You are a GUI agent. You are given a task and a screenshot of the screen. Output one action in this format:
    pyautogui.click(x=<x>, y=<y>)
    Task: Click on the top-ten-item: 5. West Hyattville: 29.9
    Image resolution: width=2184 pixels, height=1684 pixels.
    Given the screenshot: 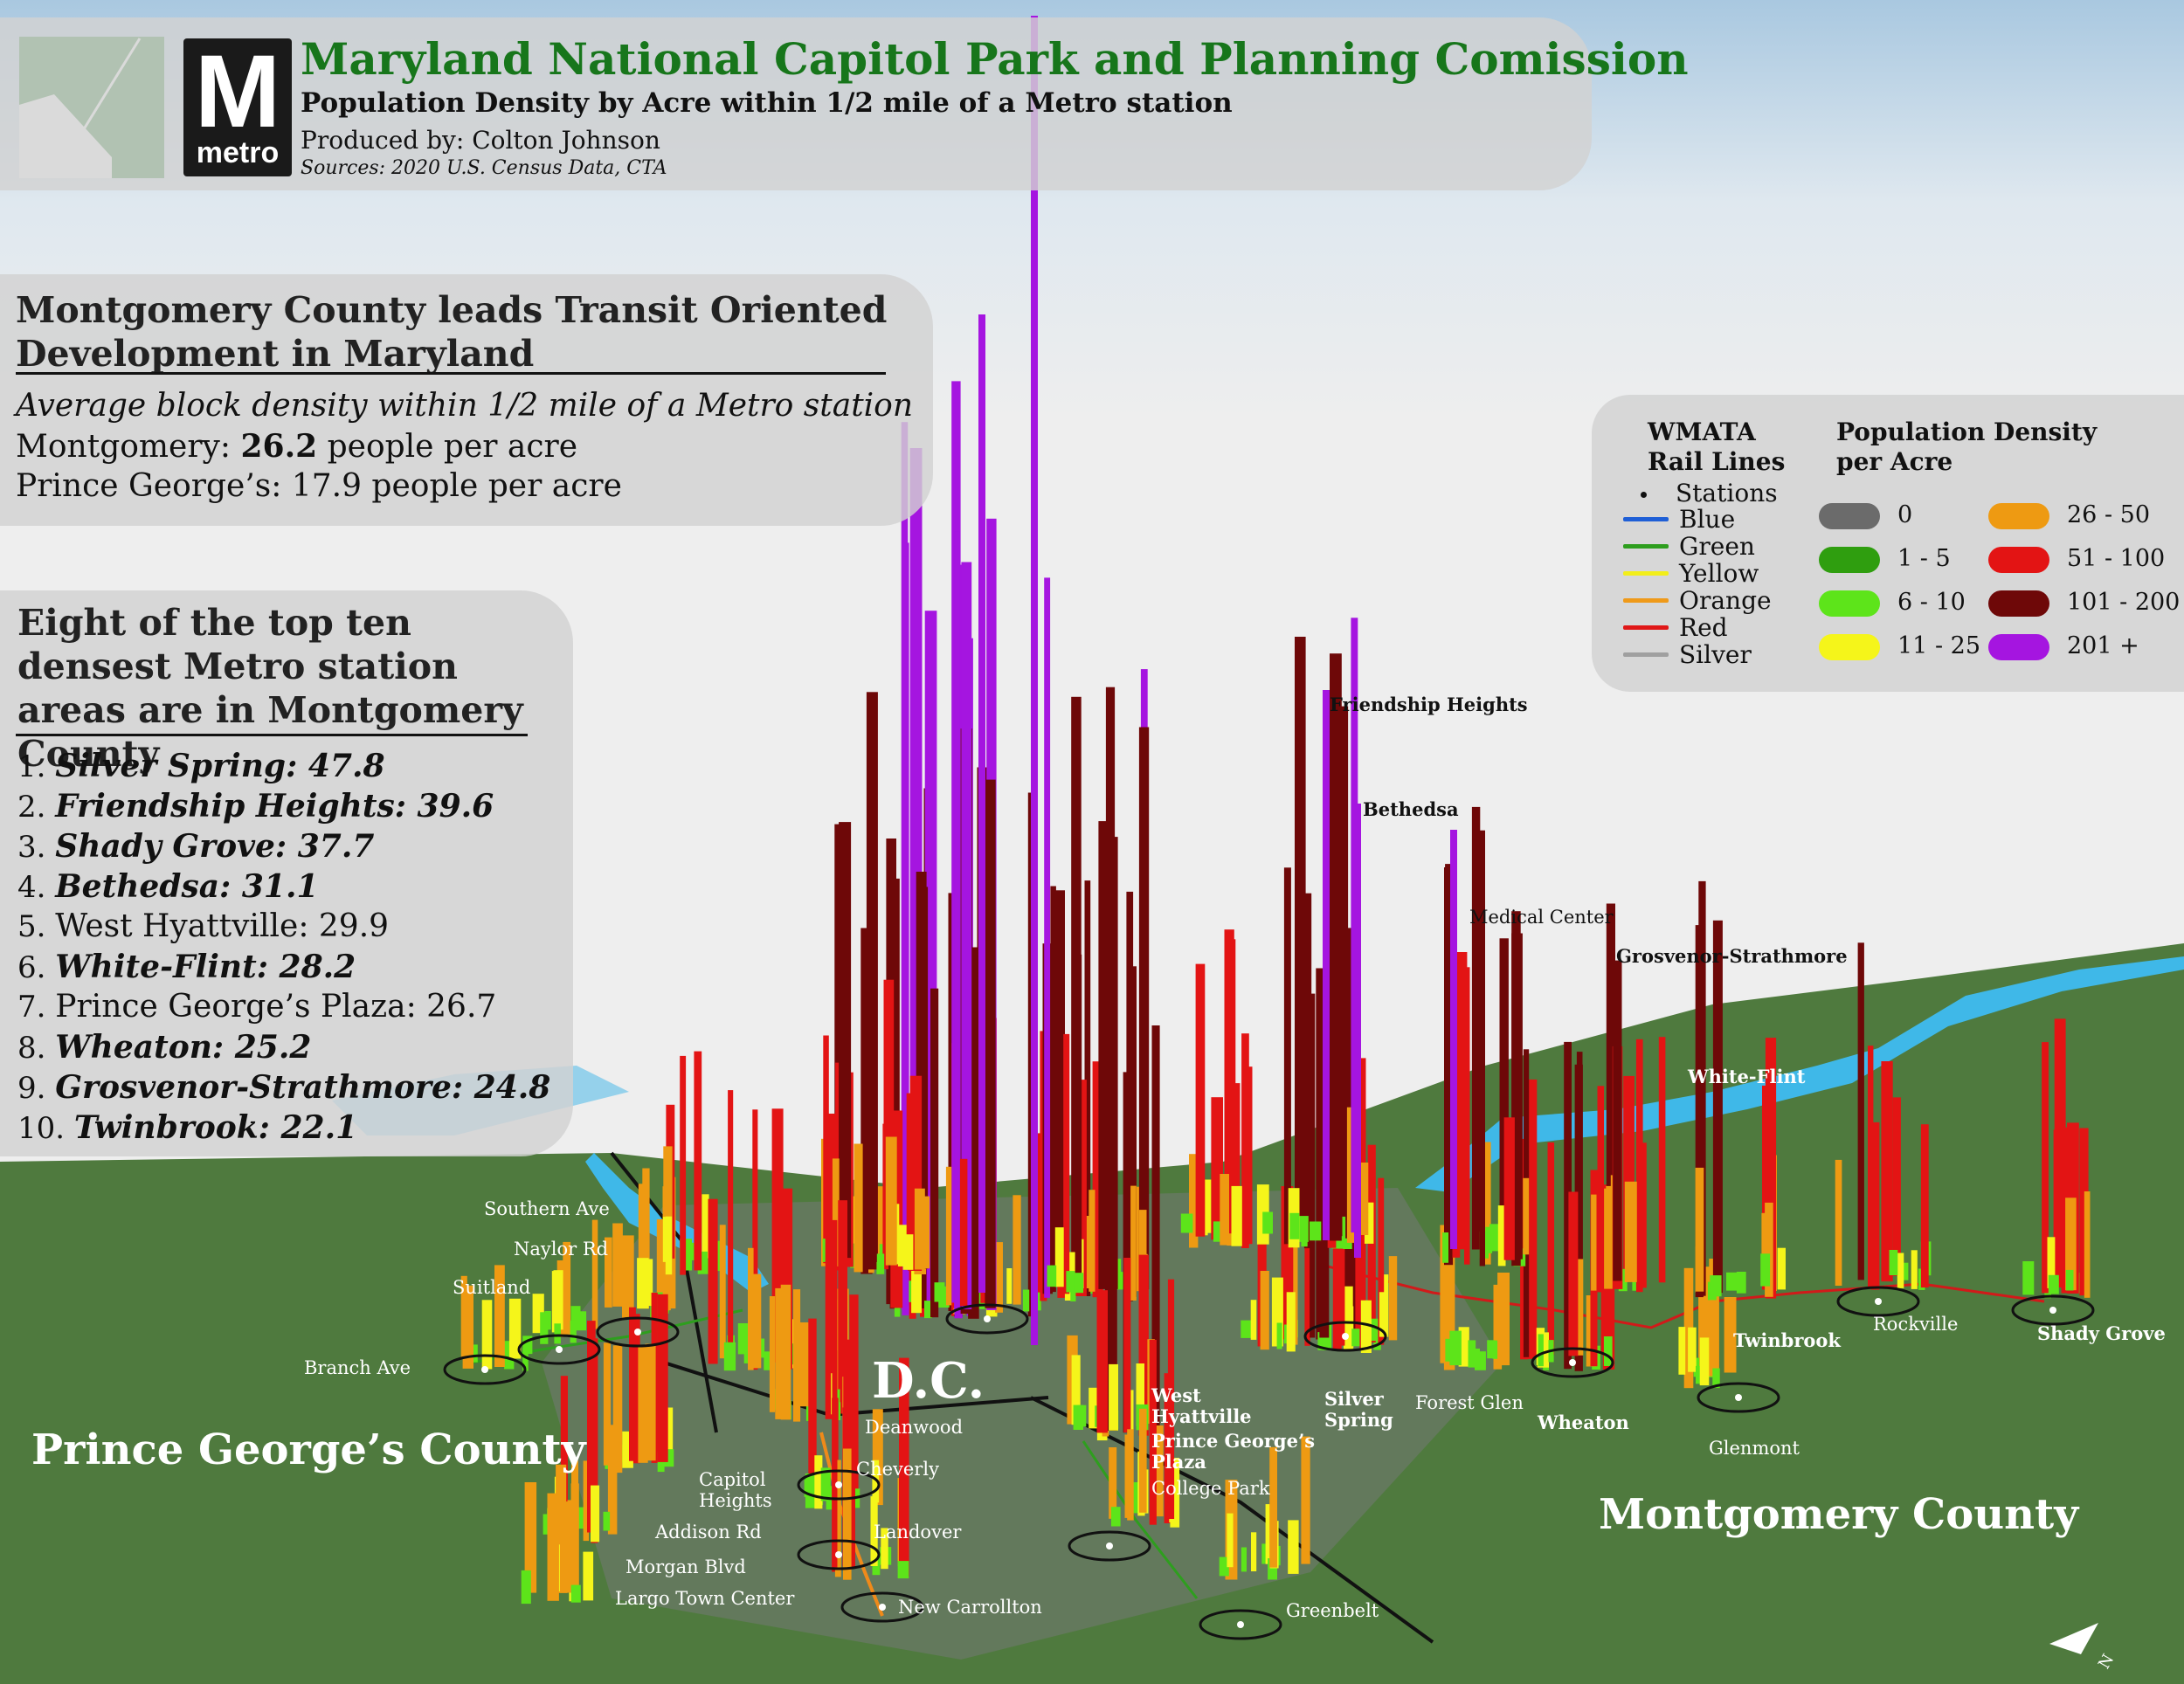 What is the action you would take?
    pyautogui.click(x=203, y=926)
    